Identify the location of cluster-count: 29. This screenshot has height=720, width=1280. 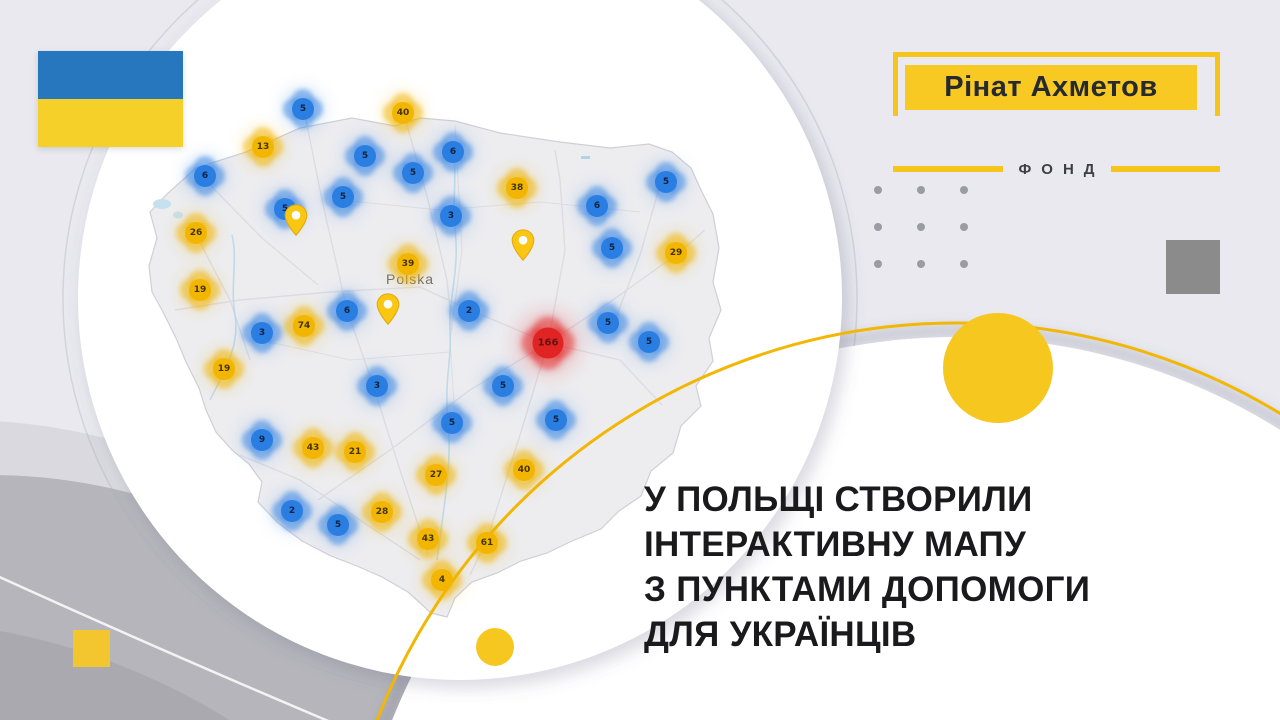
(676, 253).